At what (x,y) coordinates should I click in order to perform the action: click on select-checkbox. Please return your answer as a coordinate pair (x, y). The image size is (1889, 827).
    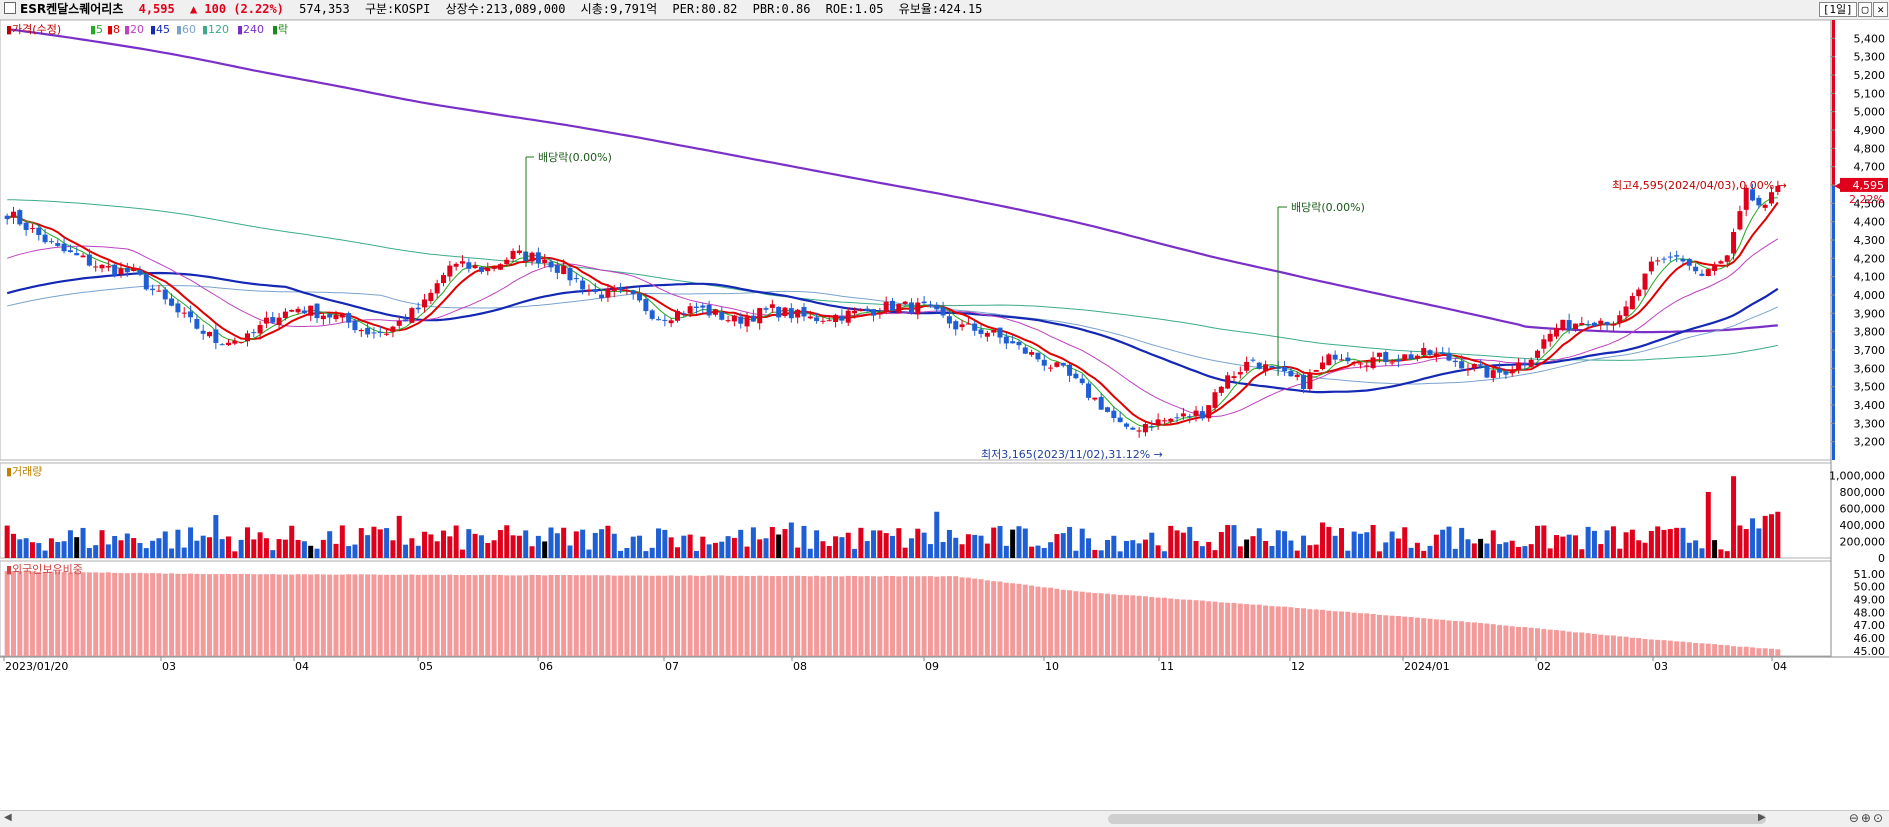
    Looking at the image, I should click on (10, 8).